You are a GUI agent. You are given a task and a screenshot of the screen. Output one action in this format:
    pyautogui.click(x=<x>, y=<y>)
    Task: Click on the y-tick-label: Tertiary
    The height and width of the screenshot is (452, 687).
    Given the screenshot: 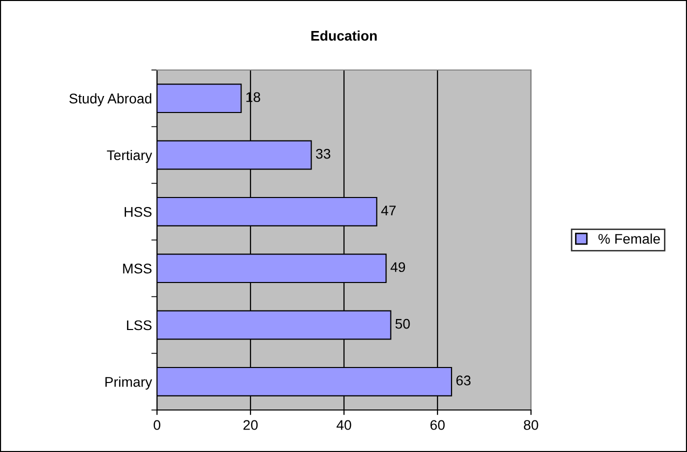 What is the action you would take?
    pyautogui.click(x=129, y=156)
    